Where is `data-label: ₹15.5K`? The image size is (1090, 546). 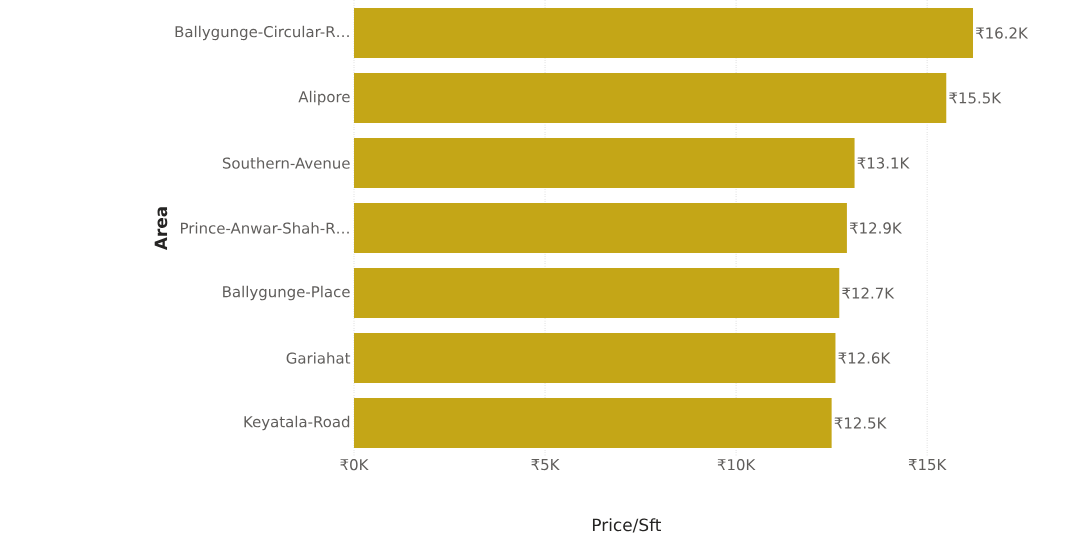 data-label: ₹15.5K is located at coordinates (975, 98).